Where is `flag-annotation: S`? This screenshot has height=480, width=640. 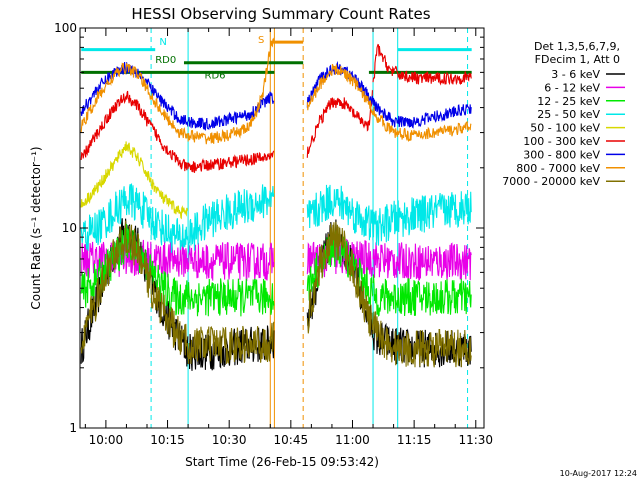
flag-annotation: S is located at coordinates (261, 40).